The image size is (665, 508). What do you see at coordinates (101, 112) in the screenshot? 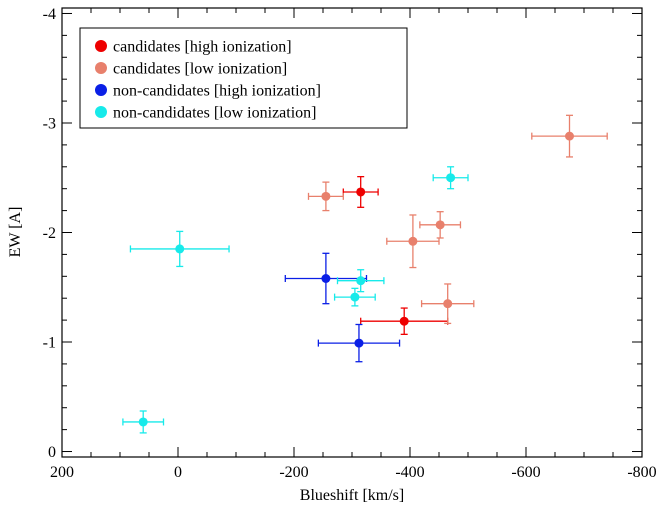
I see `legend-marker-non-candidates-low` at bounding box center [101, 112].